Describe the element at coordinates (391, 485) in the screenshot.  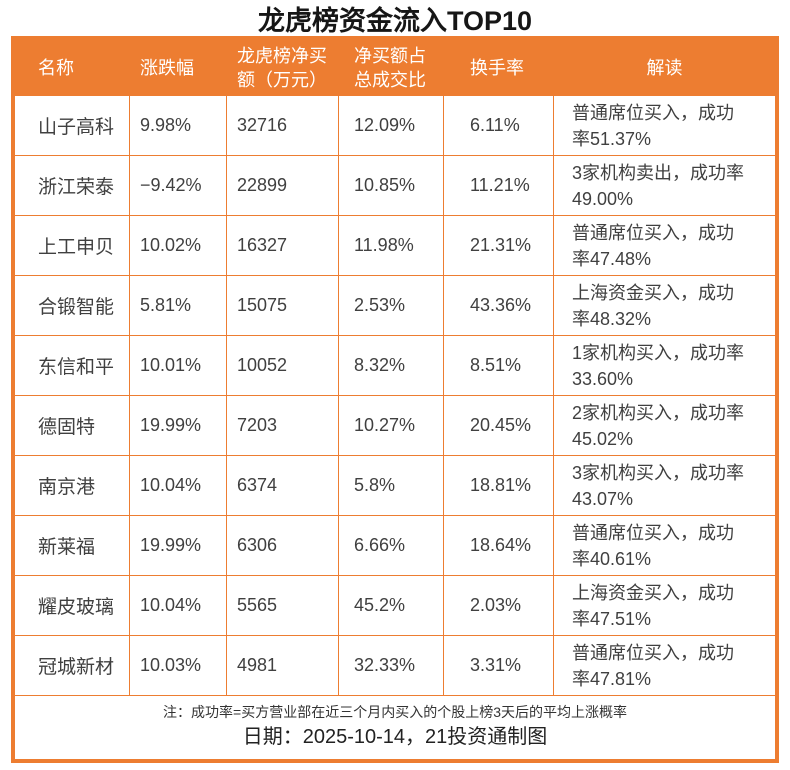
I see `cell-net-buy-ratio: 5.8%` at that location.